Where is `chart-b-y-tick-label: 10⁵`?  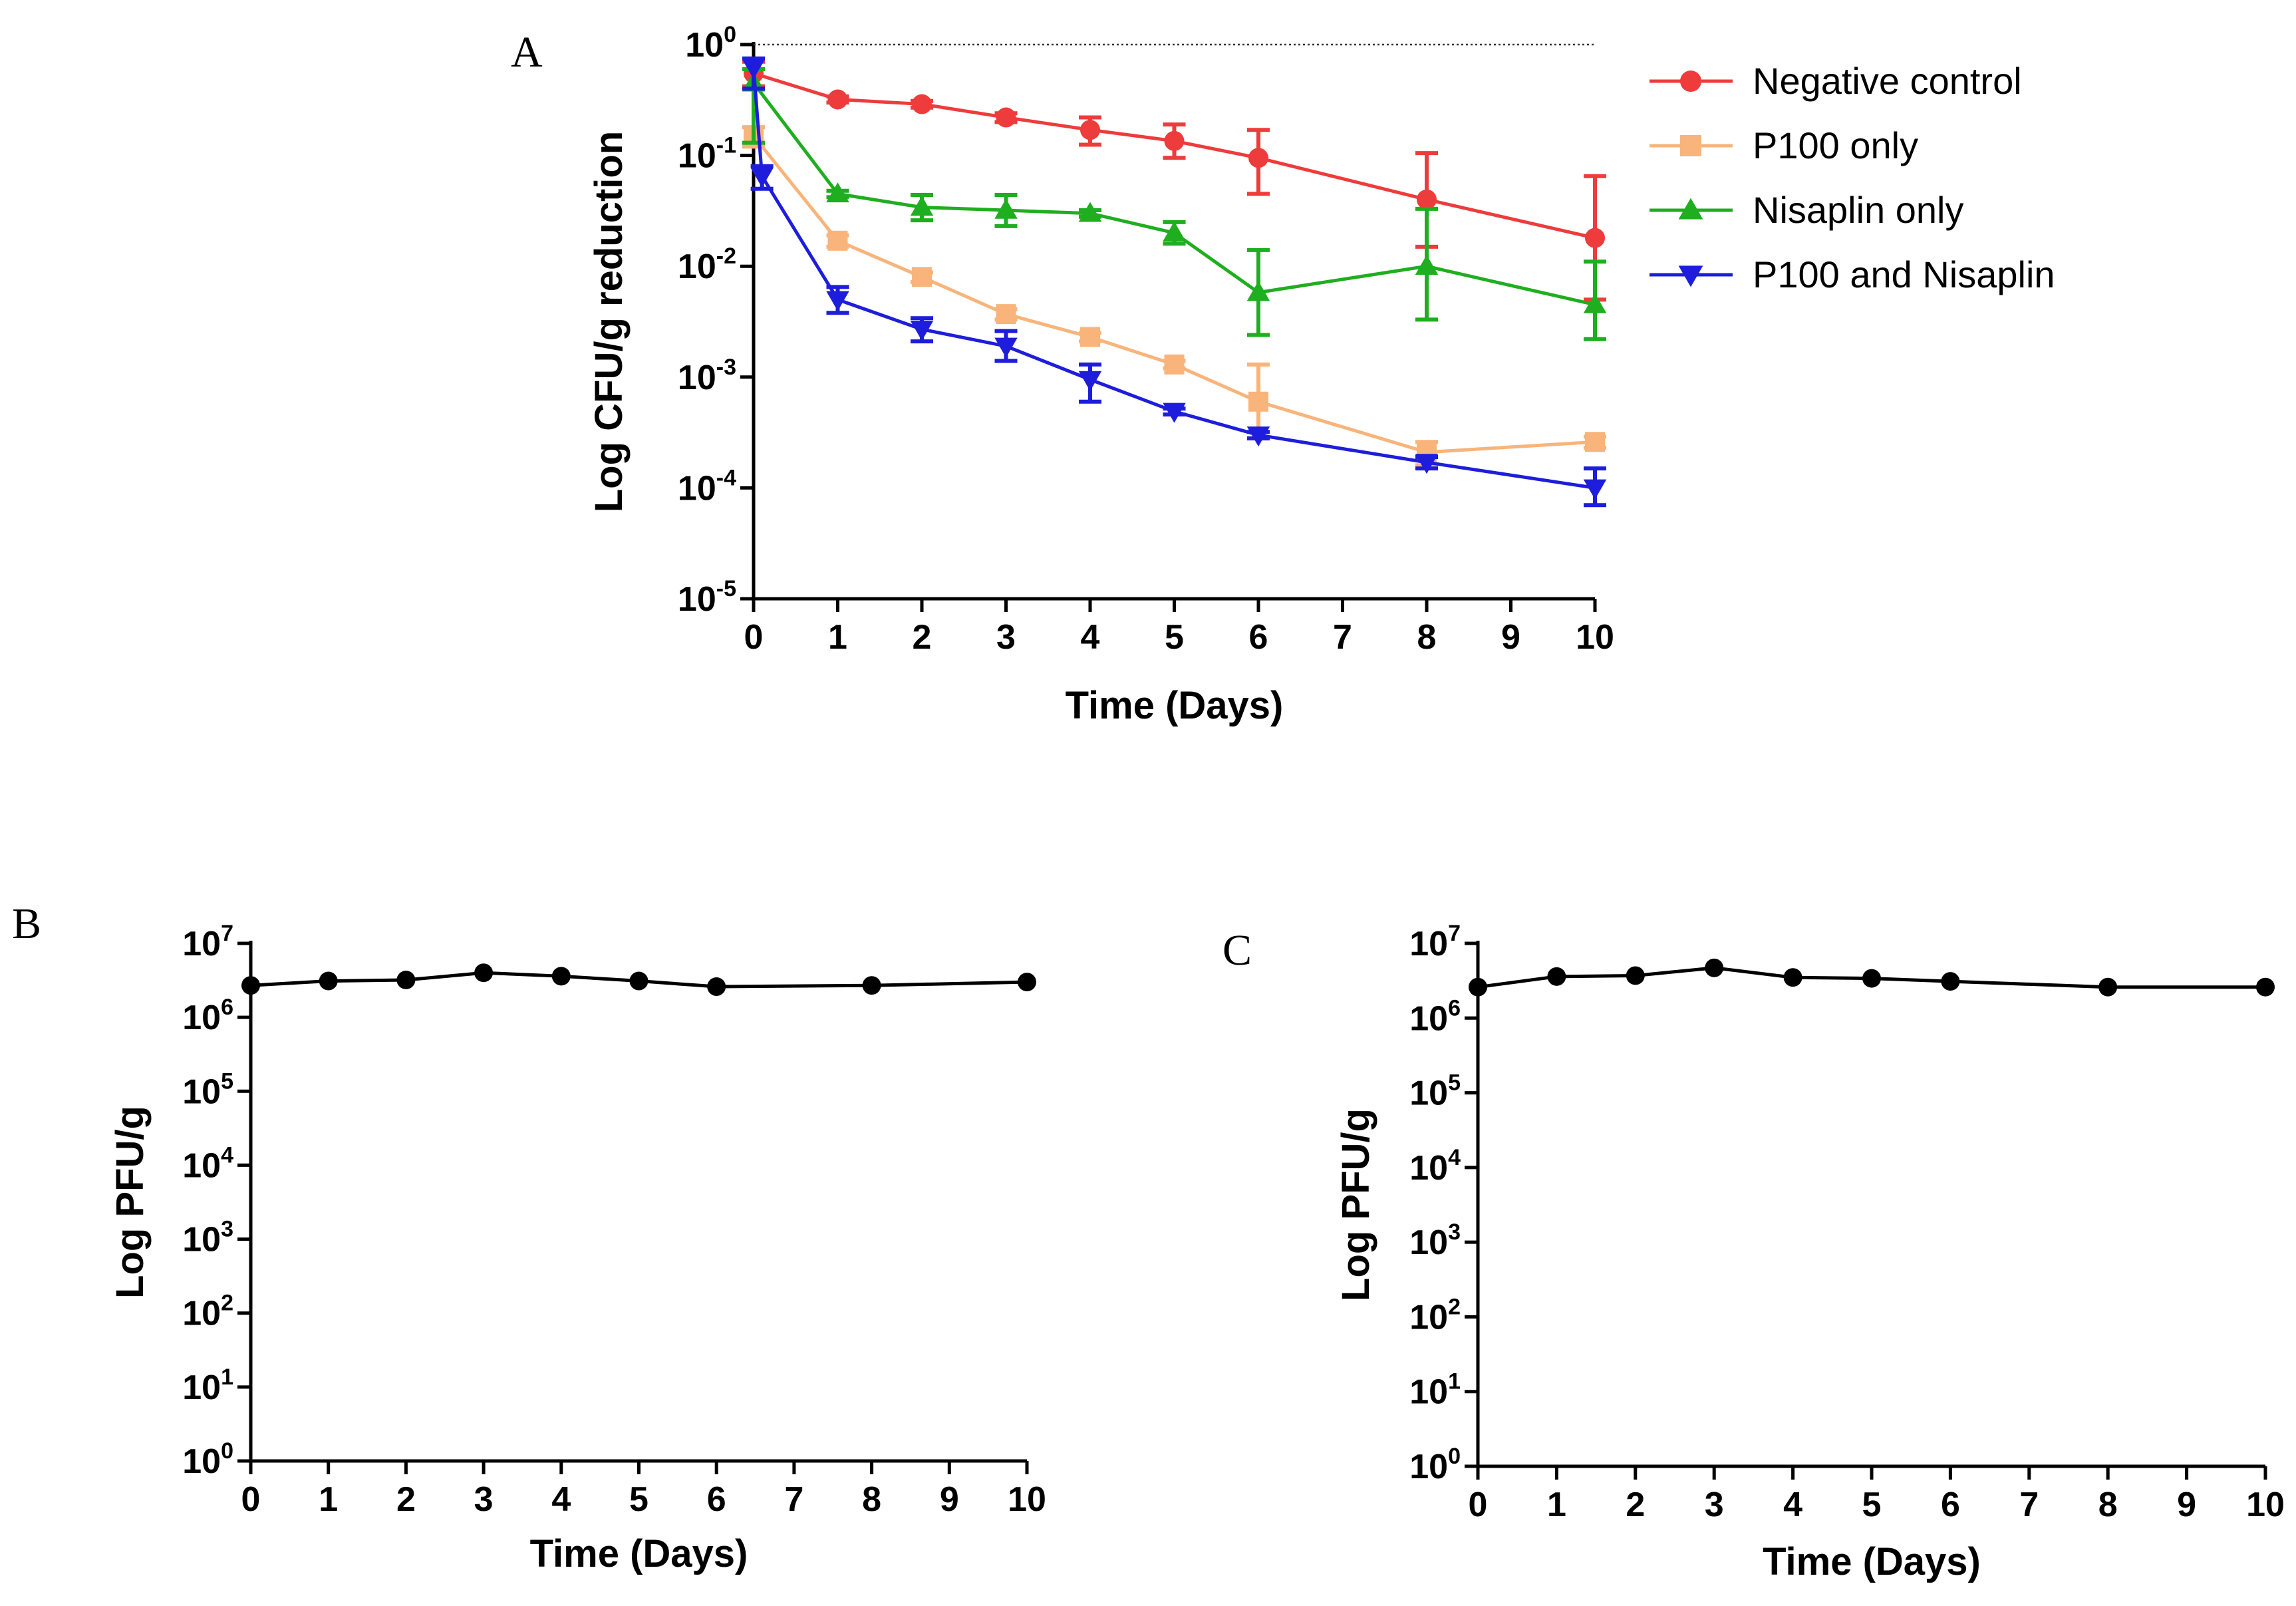
chart-b-y-tick-label: 10⁵ is located at coordinates (207, 1089).